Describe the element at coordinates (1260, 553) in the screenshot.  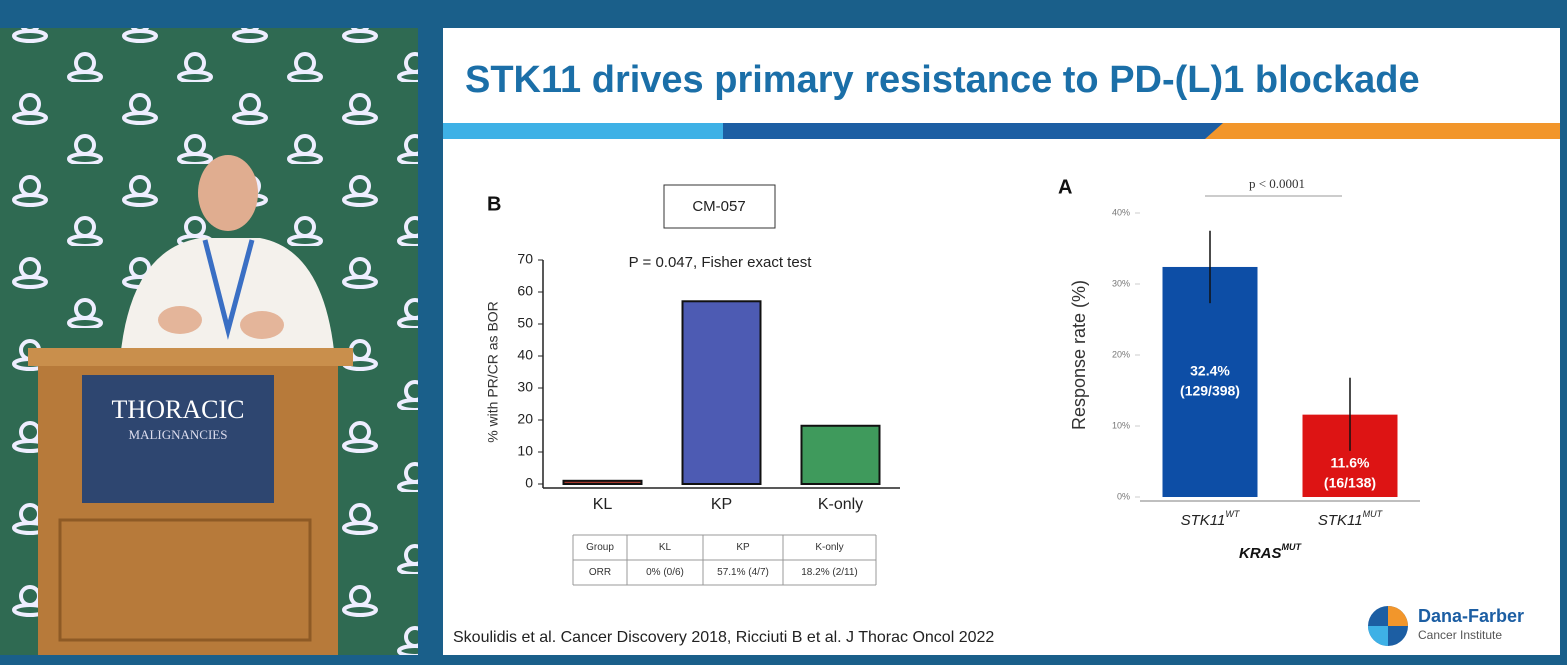
I see `x-label-text: KRAS` at that location.